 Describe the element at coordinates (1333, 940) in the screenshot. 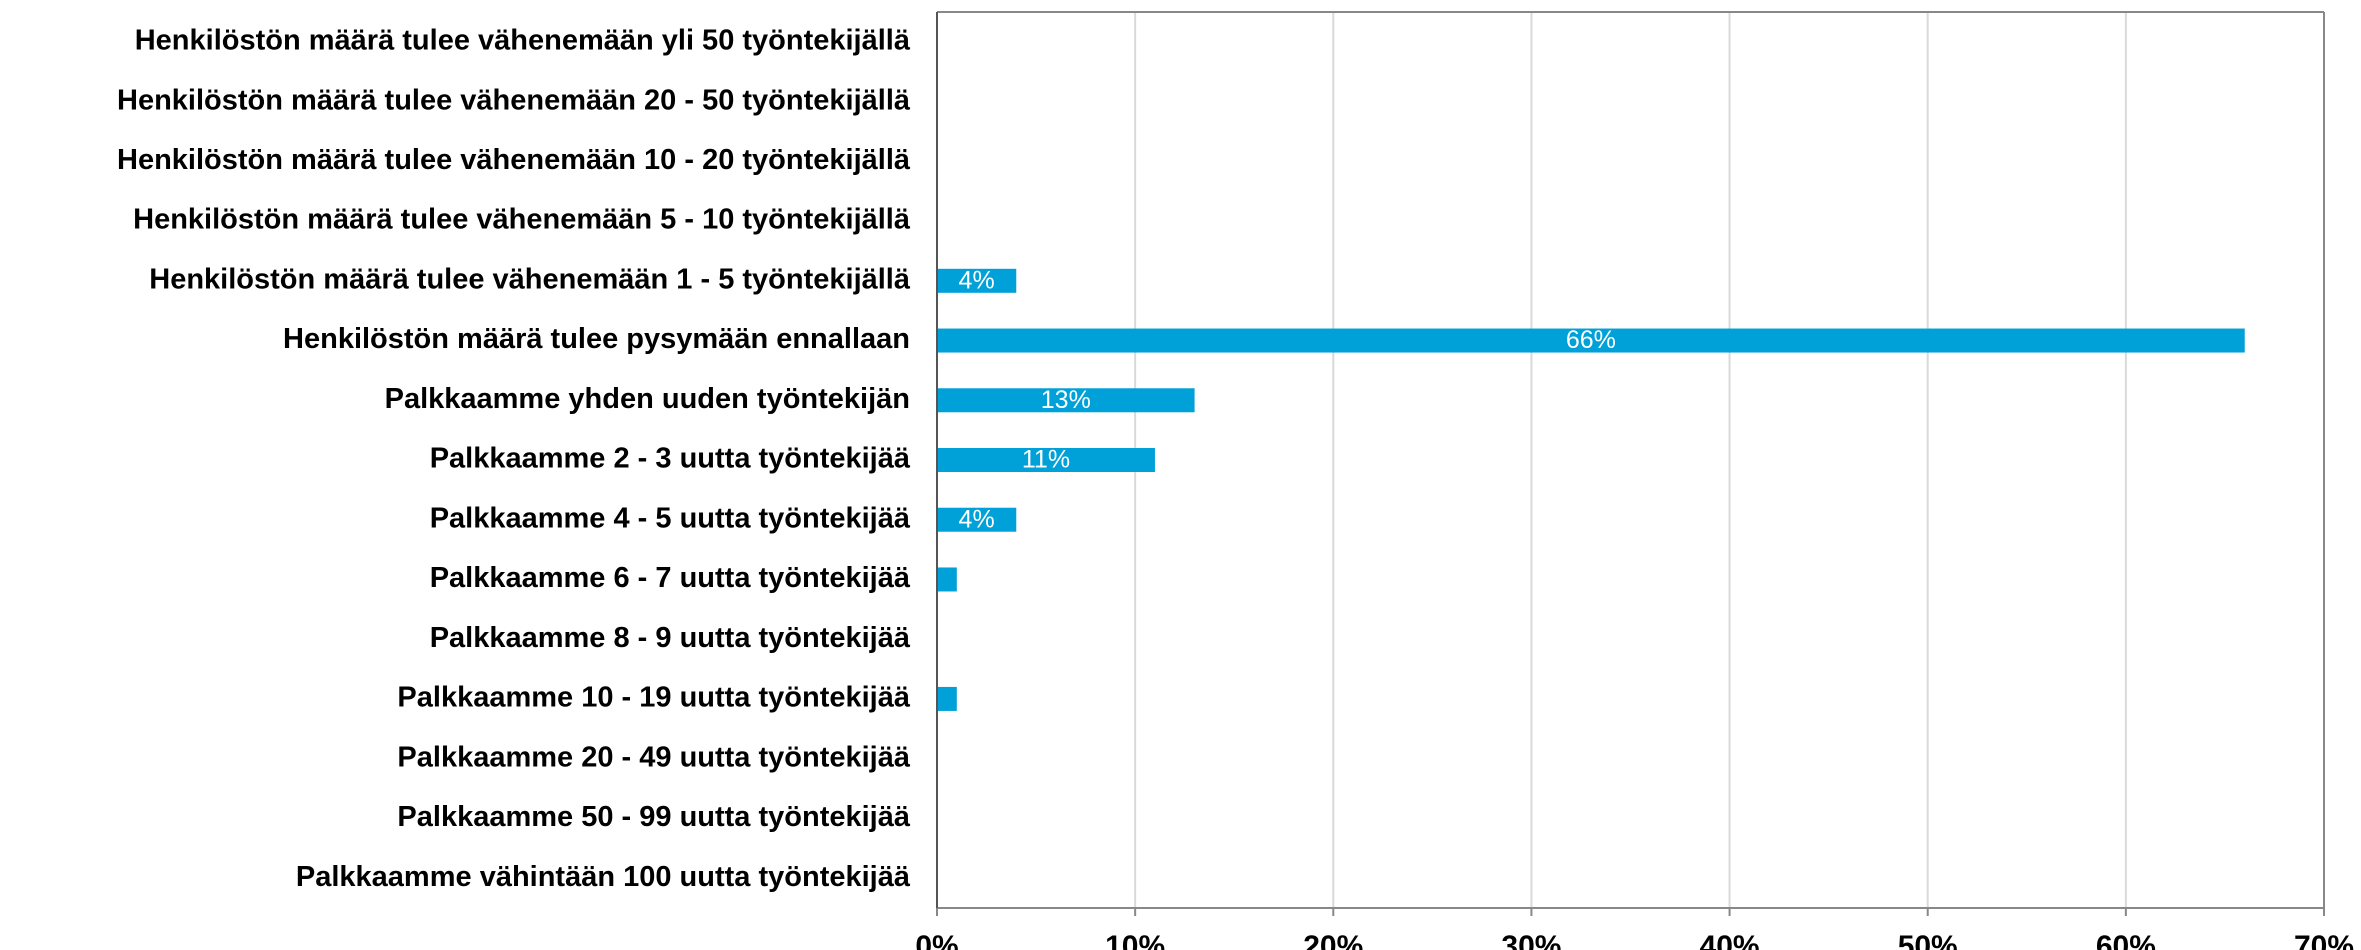

I see `x-tick-label: 20%` at that location.